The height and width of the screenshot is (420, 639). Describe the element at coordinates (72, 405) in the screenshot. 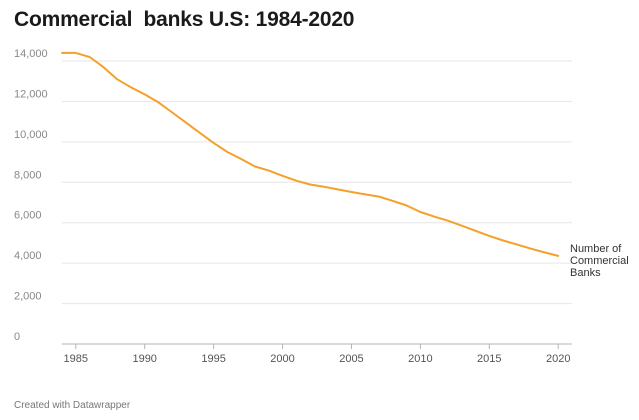

I see `chart-footer: Created with Datawrapper` at that location.